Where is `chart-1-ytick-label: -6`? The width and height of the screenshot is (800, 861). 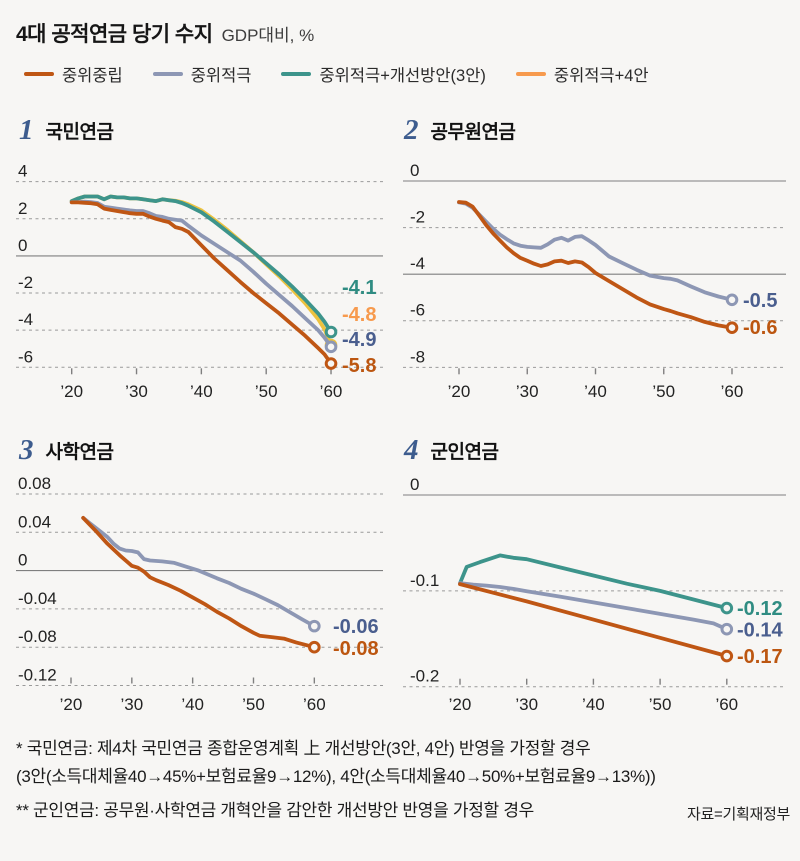
chart-1-ytick-label: -6 is located at coordinates (25, 356).